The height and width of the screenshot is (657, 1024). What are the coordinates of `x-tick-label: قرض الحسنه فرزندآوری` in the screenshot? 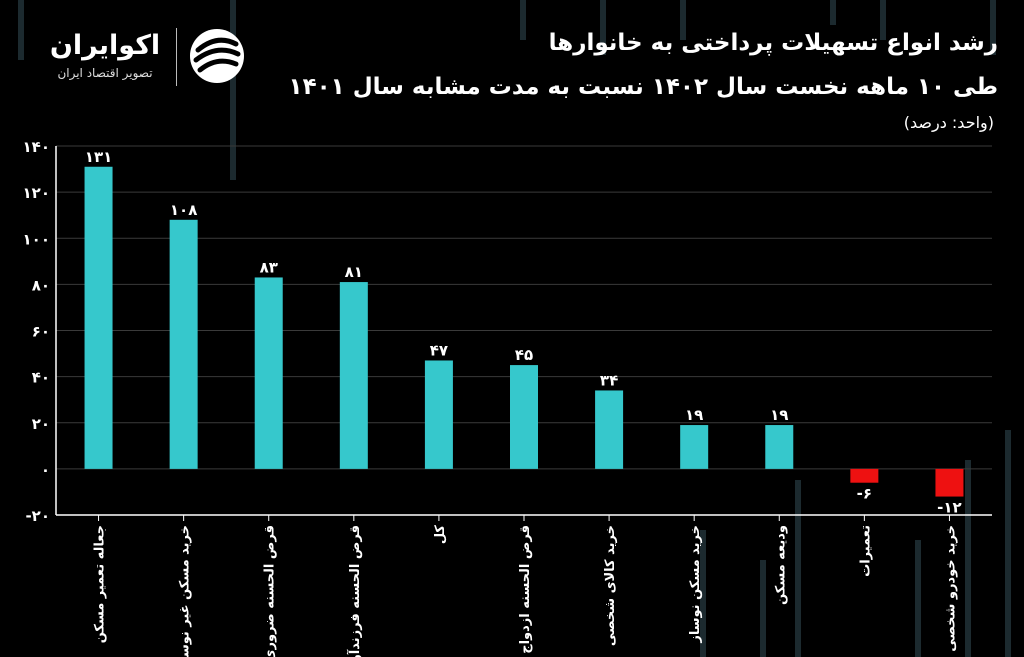 It's located at (354, 591).